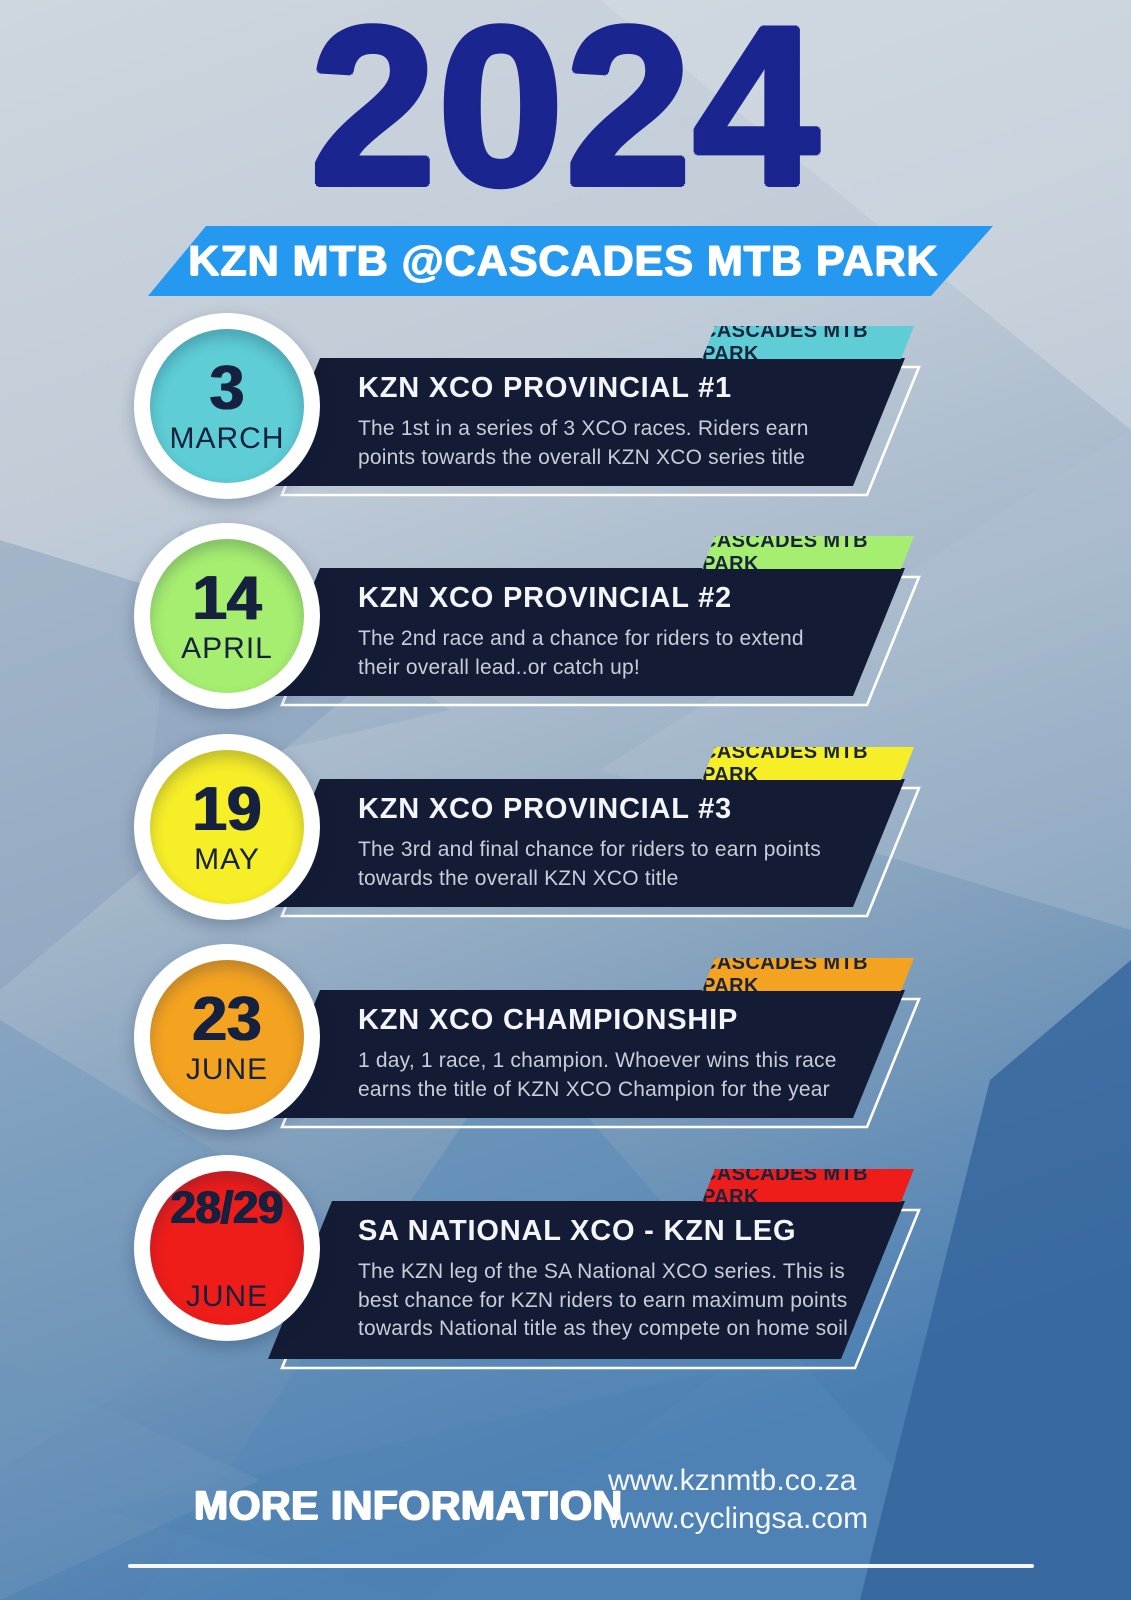 The width and height of the screenshot is (1131, 1600). Describe the element at coordinates (565, 116) in the screenshot. I see `year-title: 2024` at that location.